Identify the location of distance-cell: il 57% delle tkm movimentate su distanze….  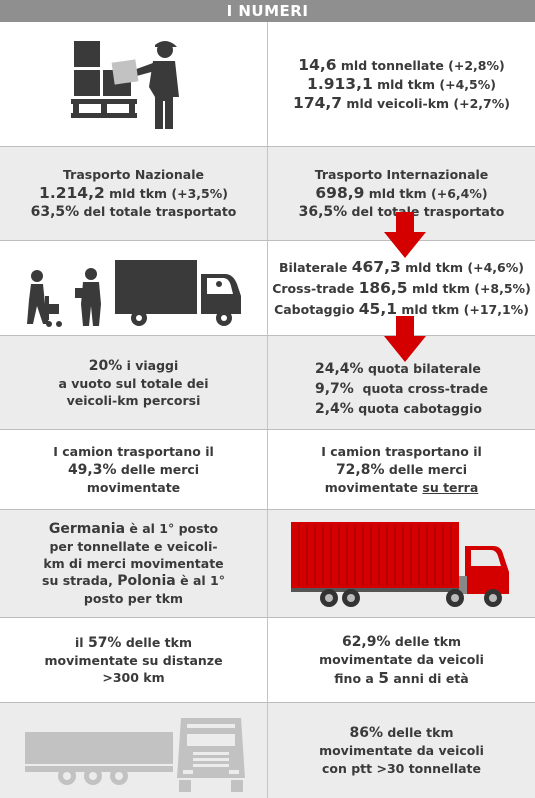
(133, 660).